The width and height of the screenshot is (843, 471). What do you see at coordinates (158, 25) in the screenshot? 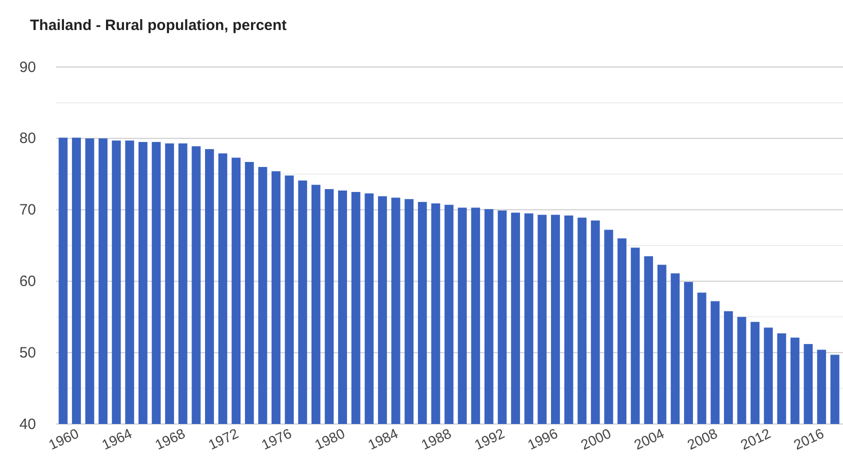
I see `chart-title: Thailand - Rural population, percent` at bounding box center [158, 25].